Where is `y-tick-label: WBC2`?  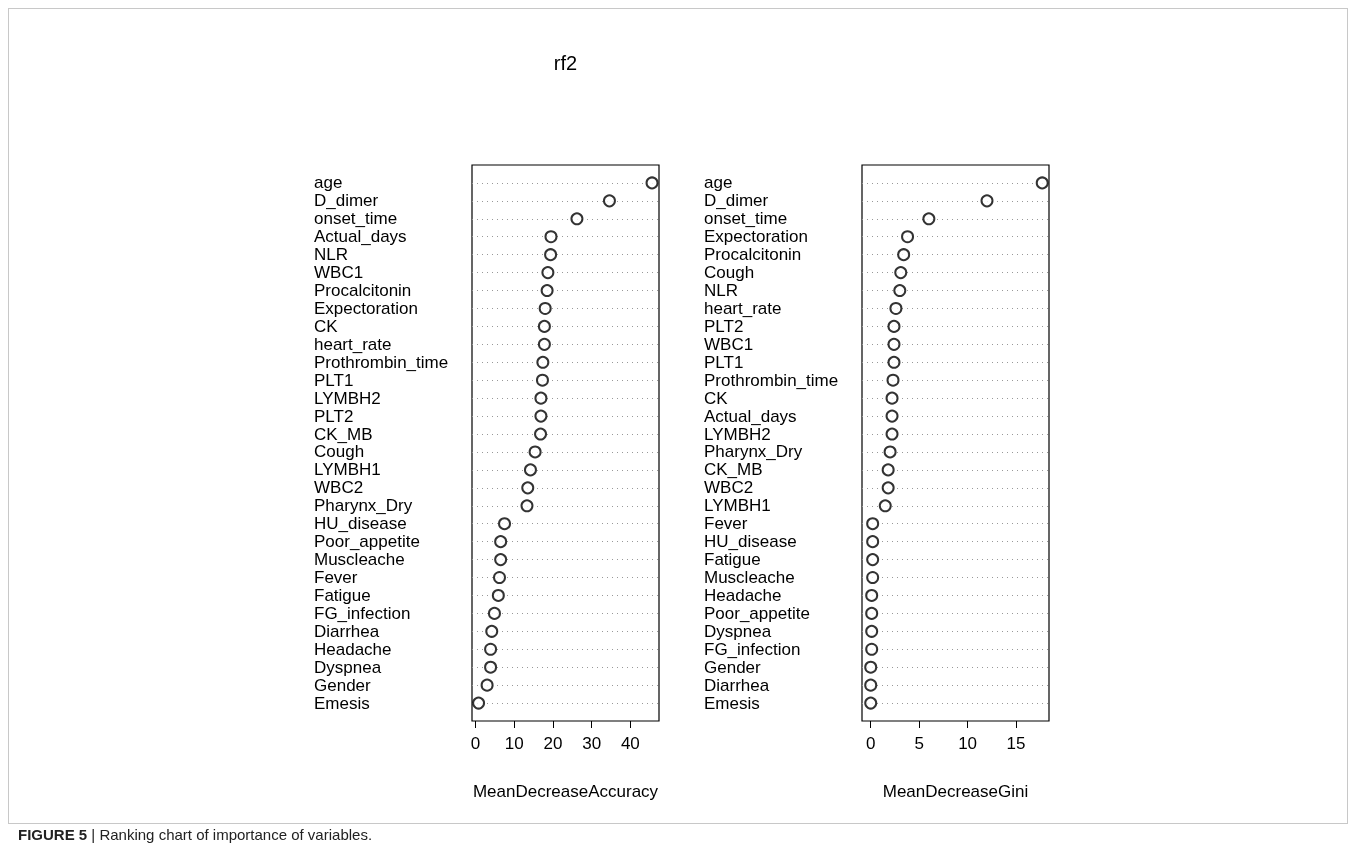 y-tick-label: WBC2 is located at coordinates (339, 488).